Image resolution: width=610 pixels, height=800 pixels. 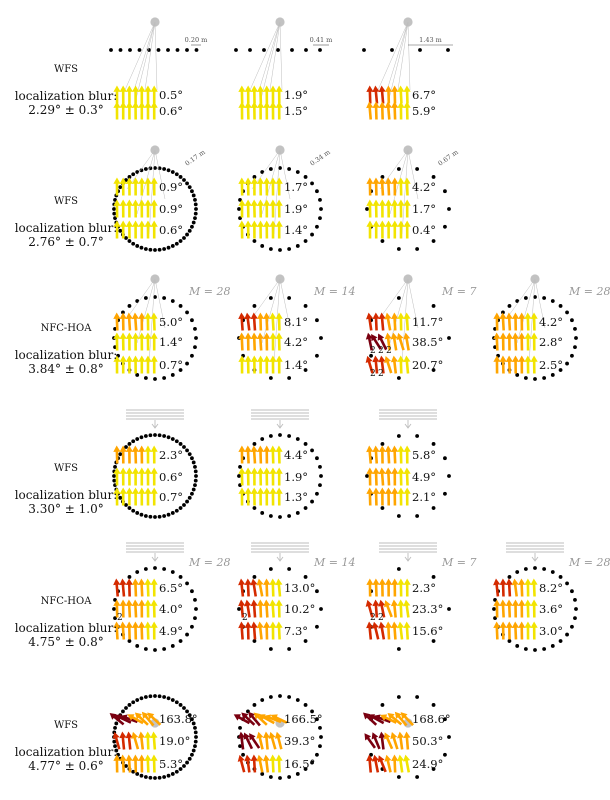 What do you see at coordinates (155, 464) in the screenshot?
I see `panel: 2.3° 0.6° 0.7°` at bounding box center [155, 464].